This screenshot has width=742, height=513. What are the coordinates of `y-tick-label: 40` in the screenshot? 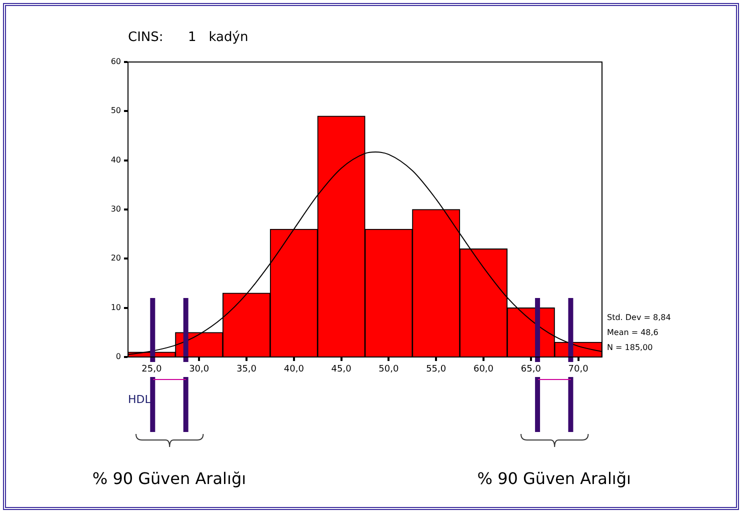 It's located at (115, 159).